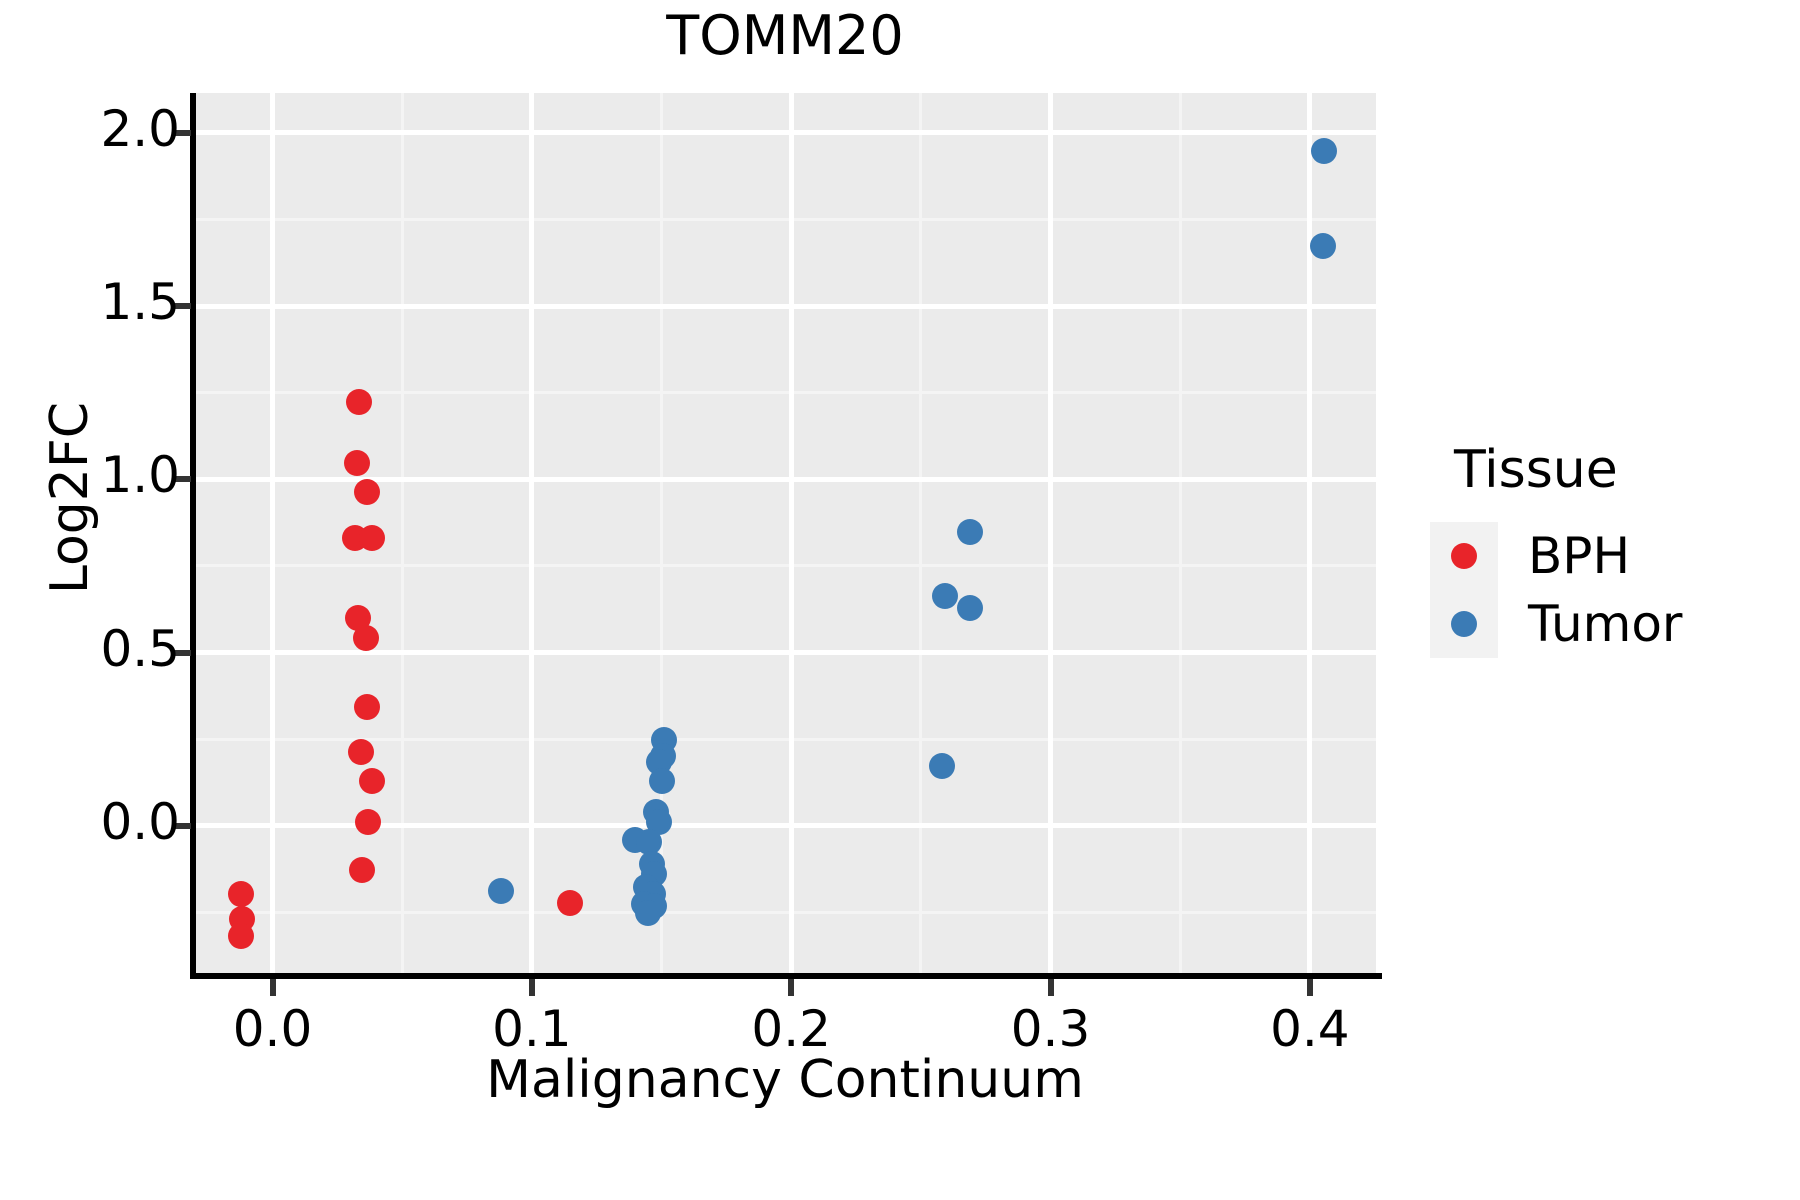  I want to click on legend: Tissue BPH Tumor, so click(1610, 549).